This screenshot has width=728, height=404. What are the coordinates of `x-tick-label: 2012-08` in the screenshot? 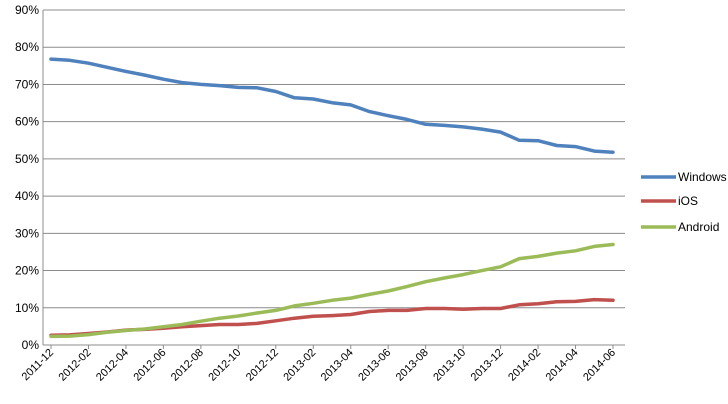 It's located at (187, 365).